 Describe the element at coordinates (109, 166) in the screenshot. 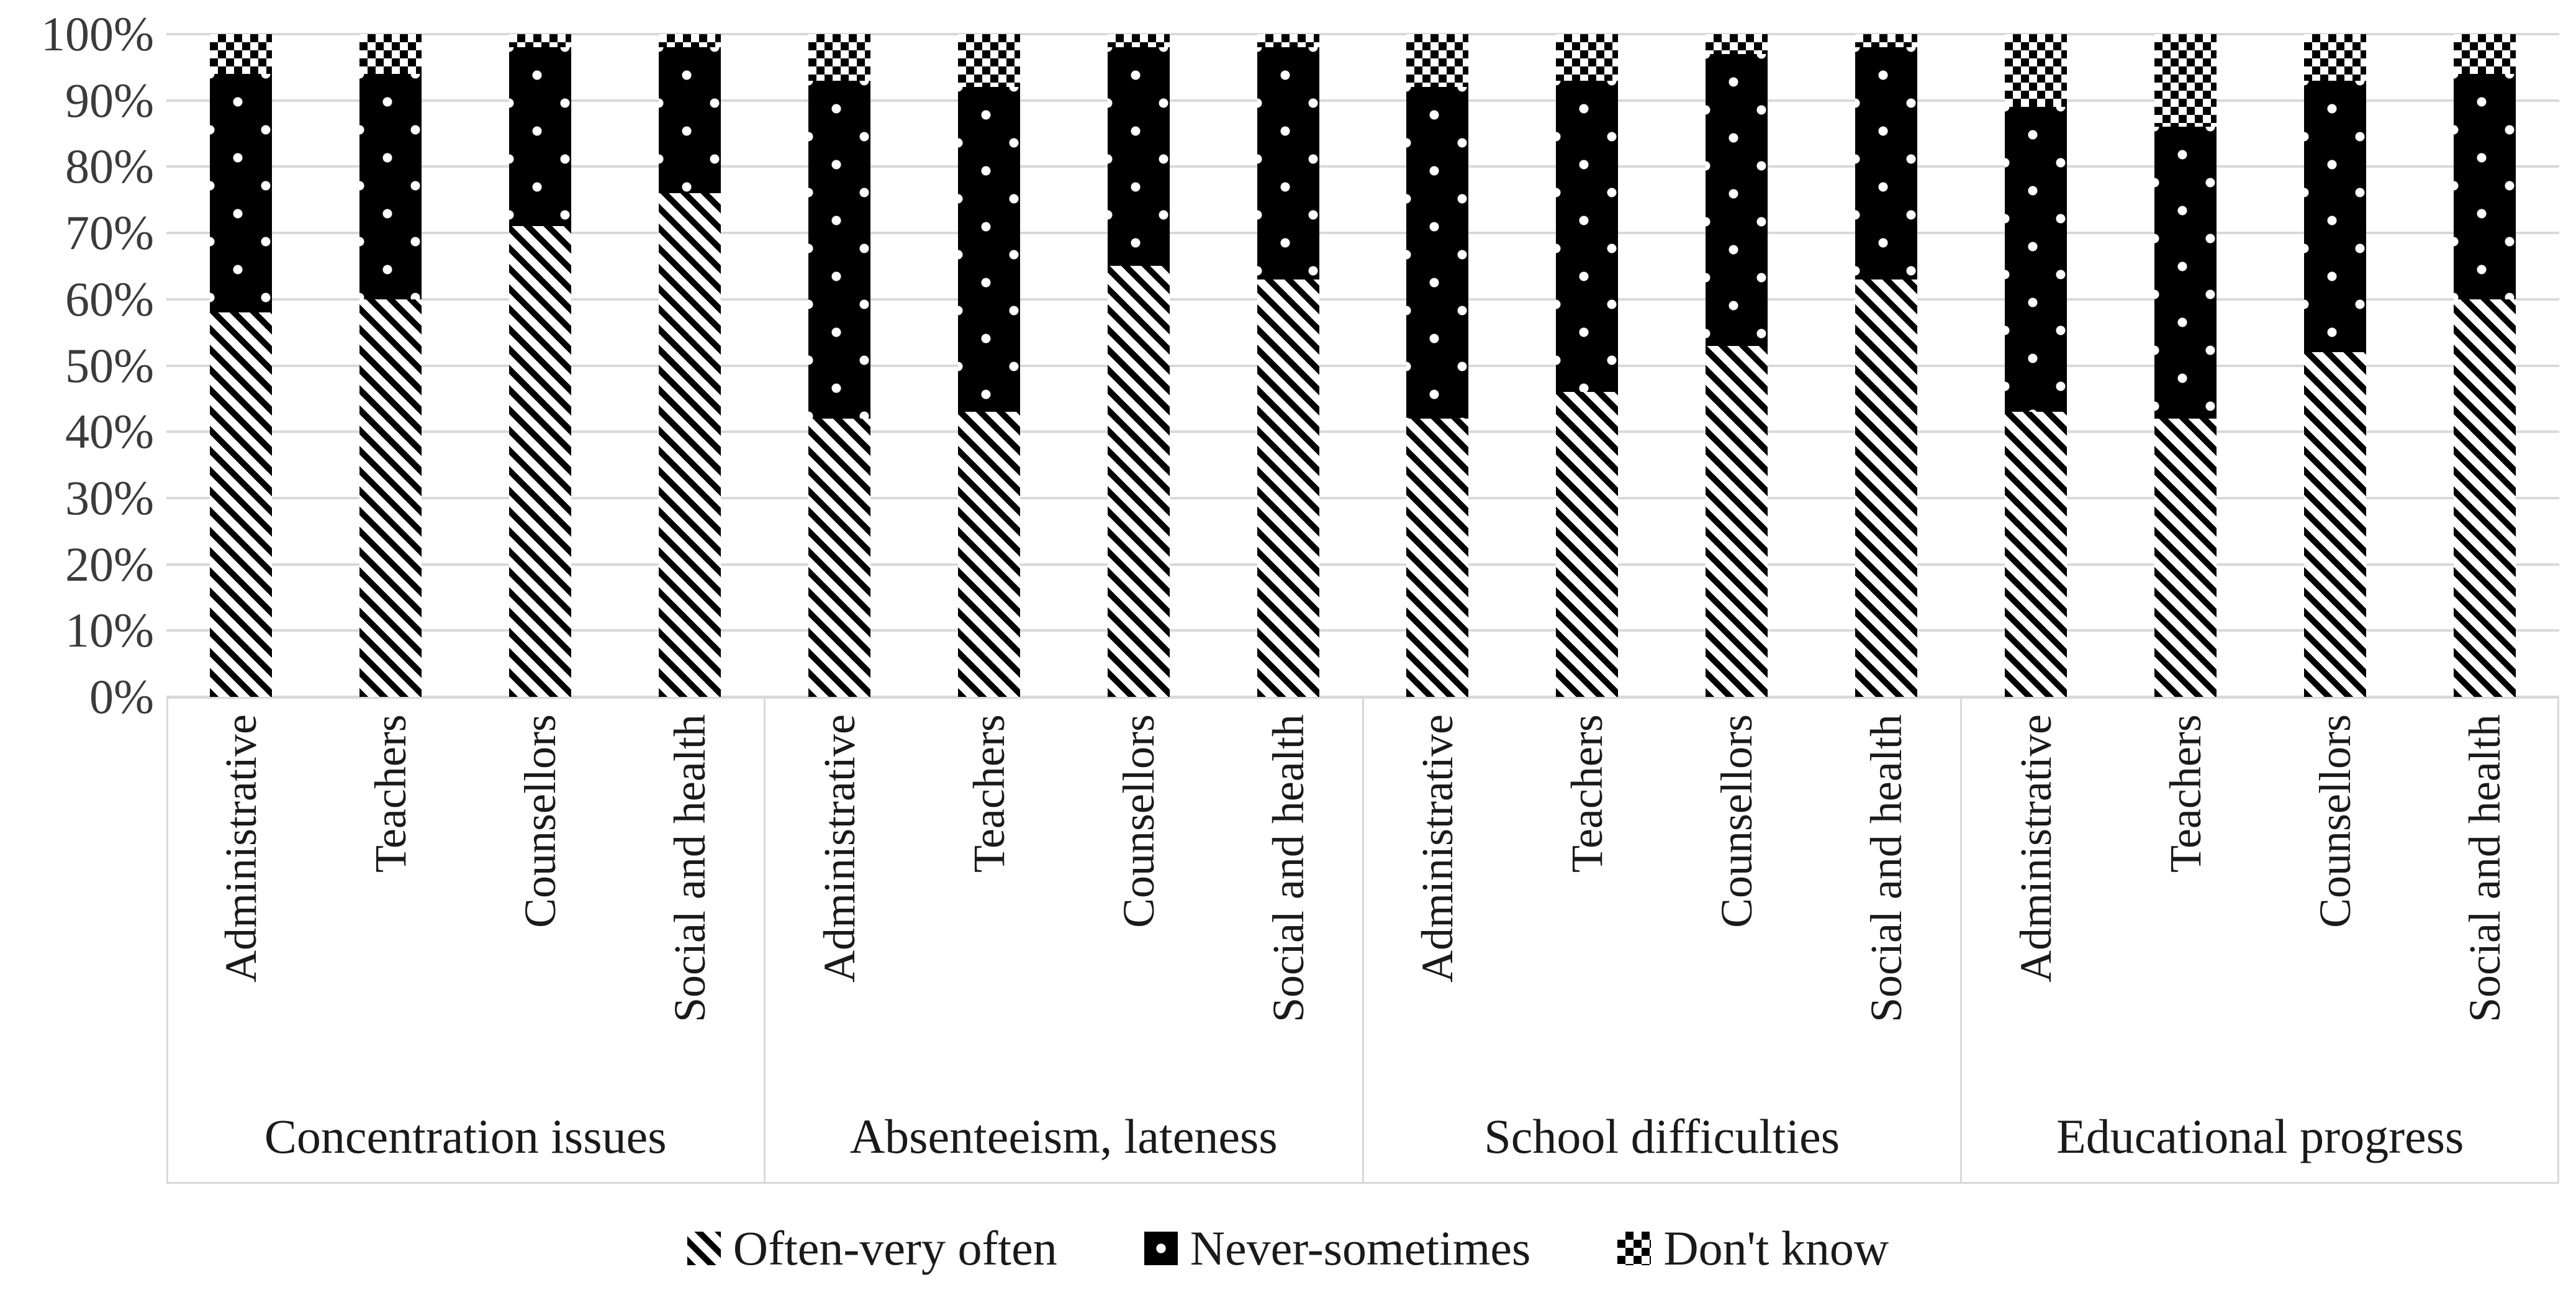

I see `y-tick-label-80: 80%` at that location.